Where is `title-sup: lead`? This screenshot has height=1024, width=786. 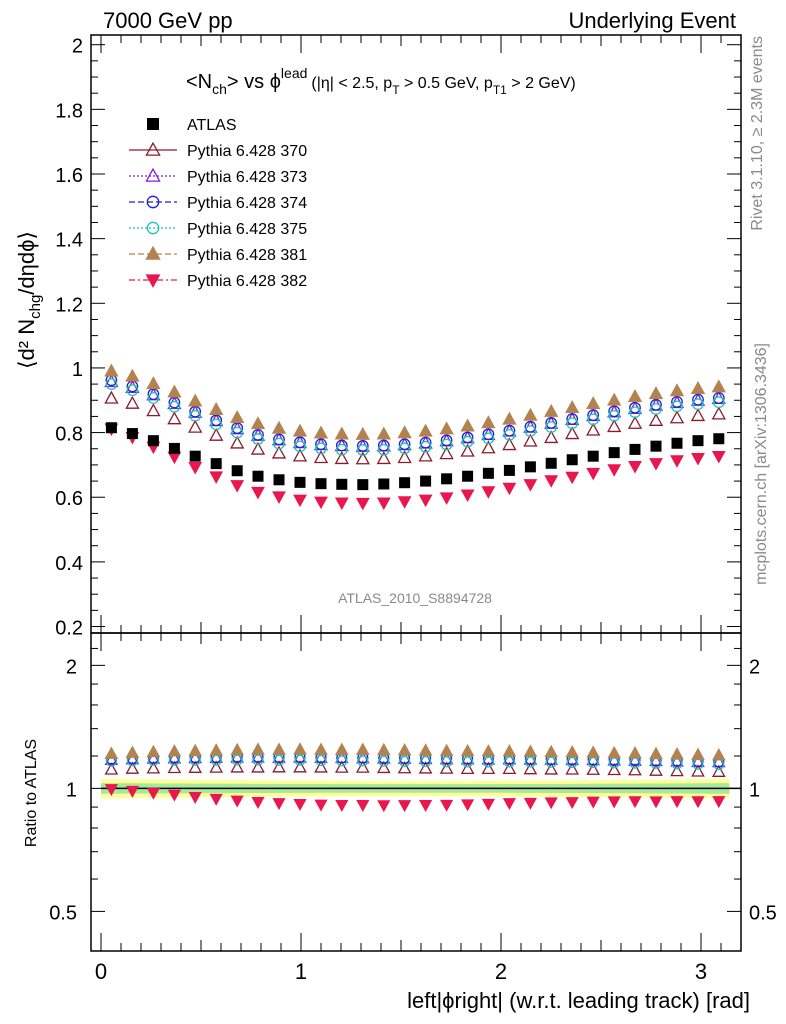 title-sup: lead is located at coordinates (294, 73).